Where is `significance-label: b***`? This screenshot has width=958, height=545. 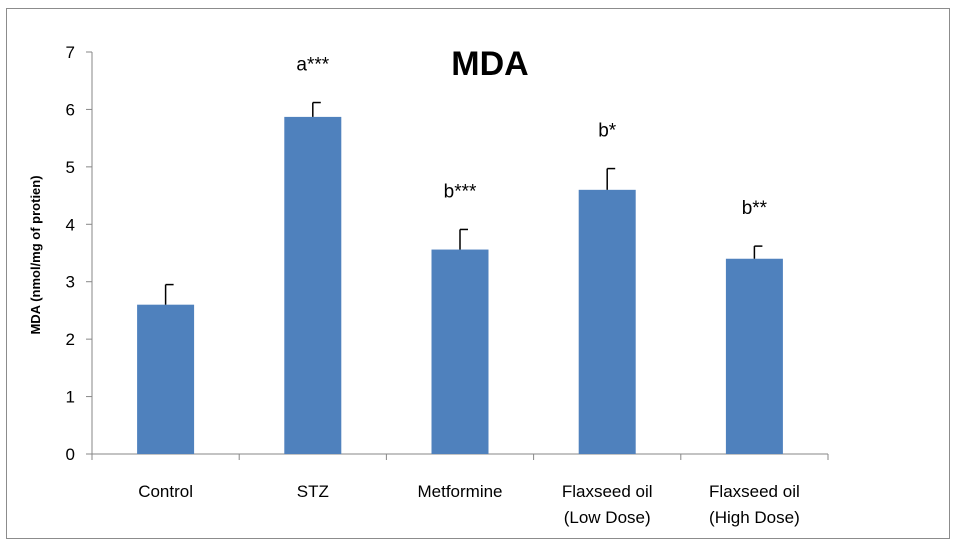
significance-label: b*** is located at coordinates (460, 191).